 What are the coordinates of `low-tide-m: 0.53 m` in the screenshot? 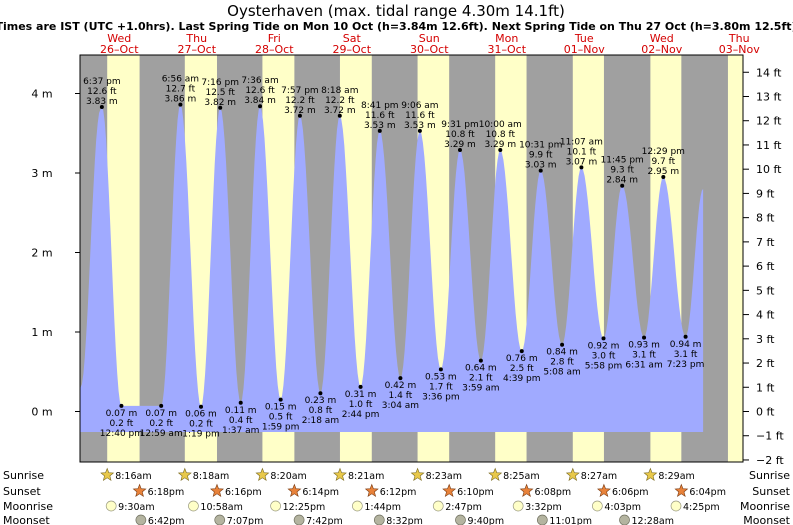 It's located at (441, 377).